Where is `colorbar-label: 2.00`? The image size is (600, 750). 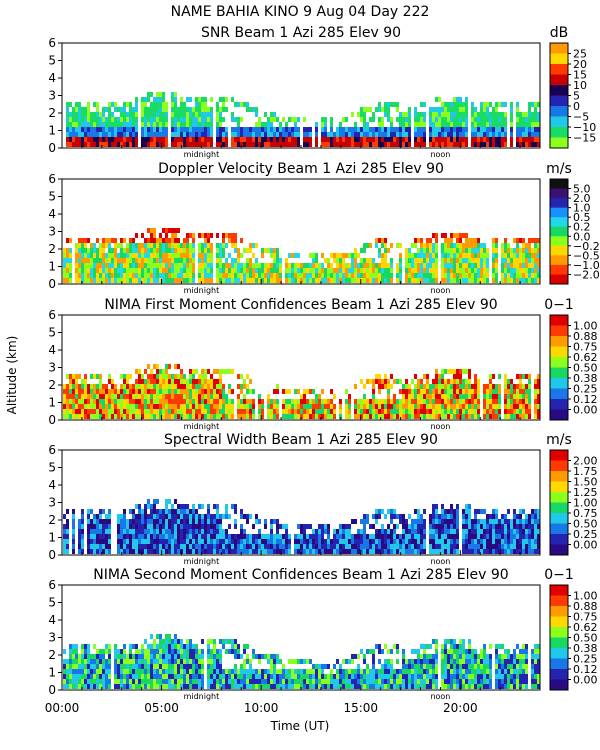 colorbar-label: 2.00 is located at coordinates (585, 461).